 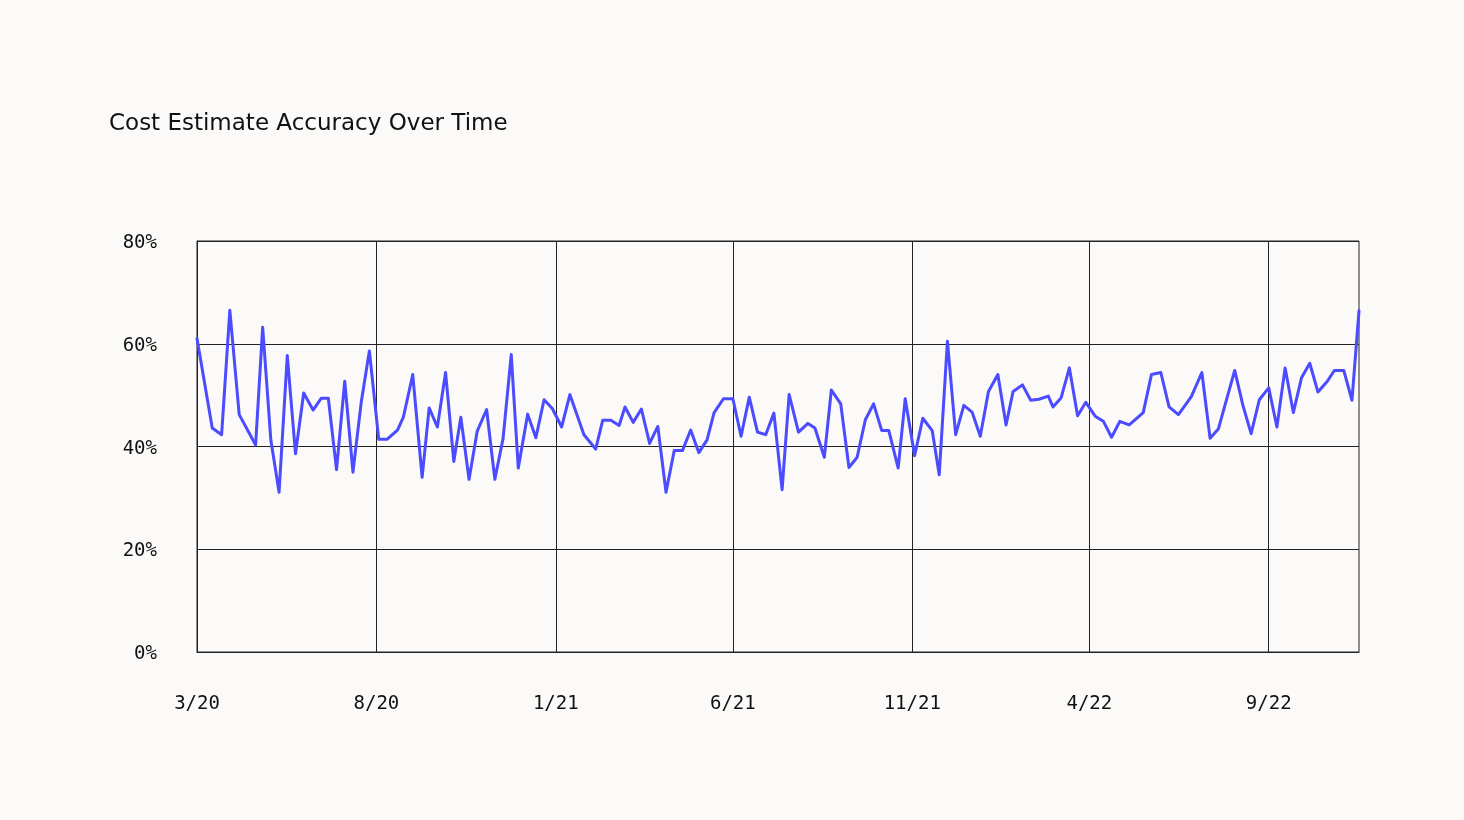 I want to click on x-tick-label: 1/21, so click(x=555, y=701).